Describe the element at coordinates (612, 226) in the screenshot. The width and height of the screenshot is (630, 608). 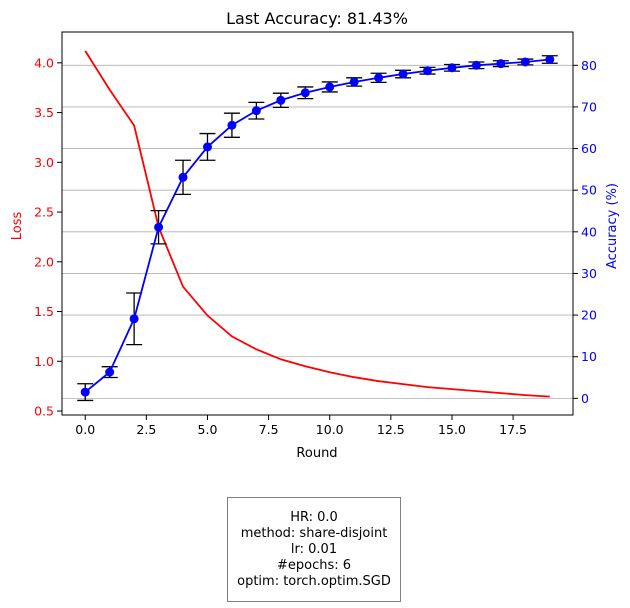
I see `y-axis-right-label: Accuracy (%)` at that location.